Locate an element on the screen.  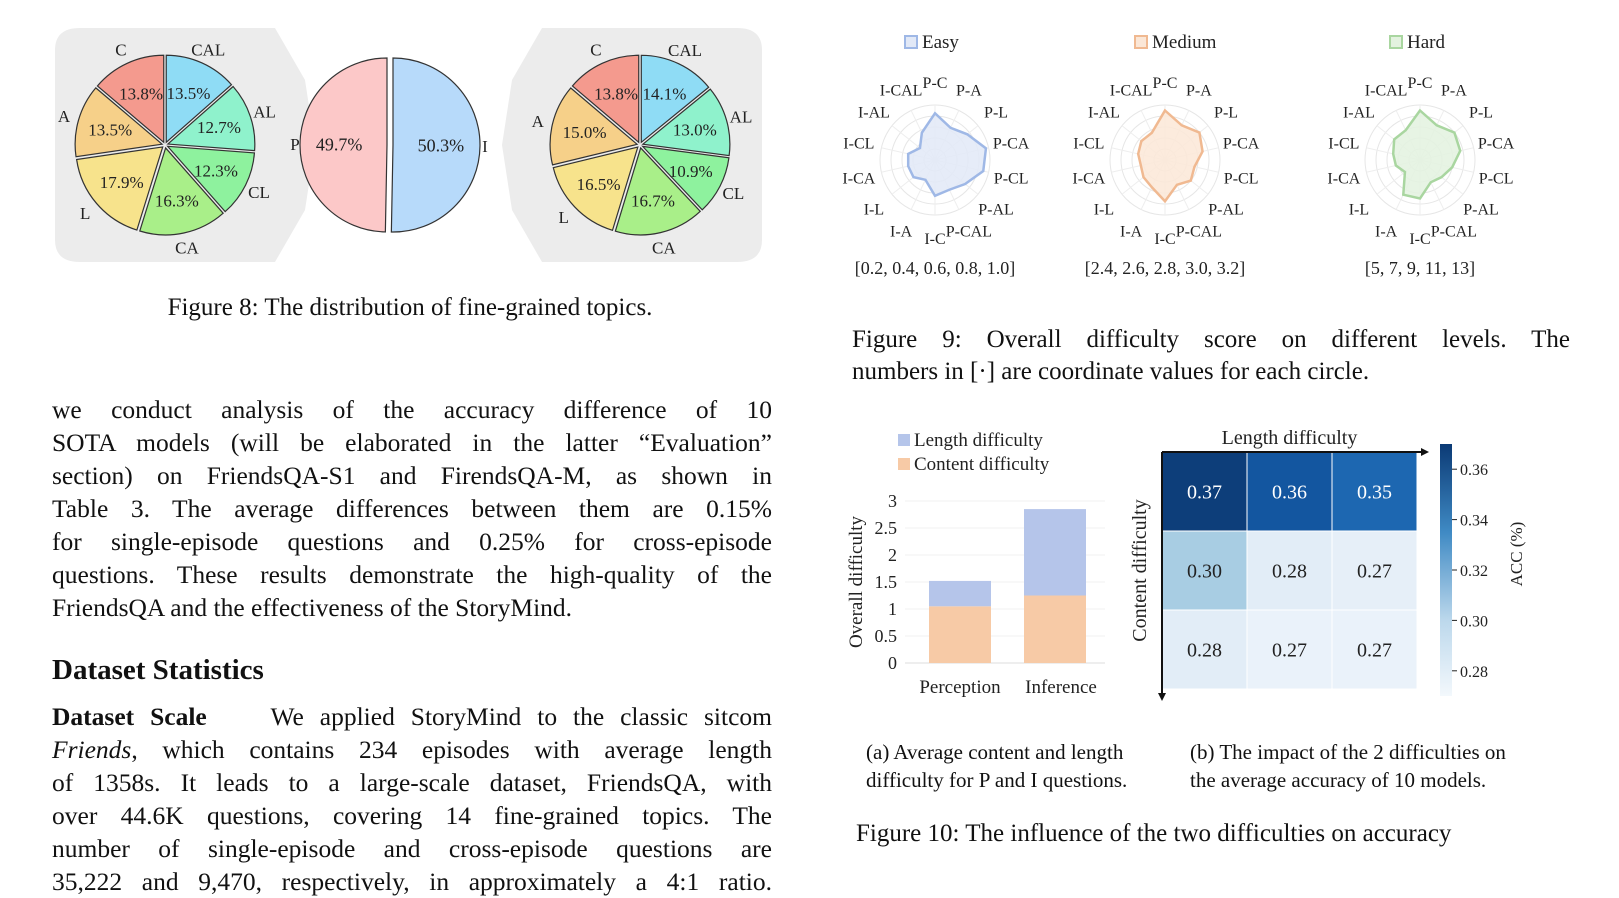
center-pie: 50.3% I 49.7% P is located at coordinates (389, 145).